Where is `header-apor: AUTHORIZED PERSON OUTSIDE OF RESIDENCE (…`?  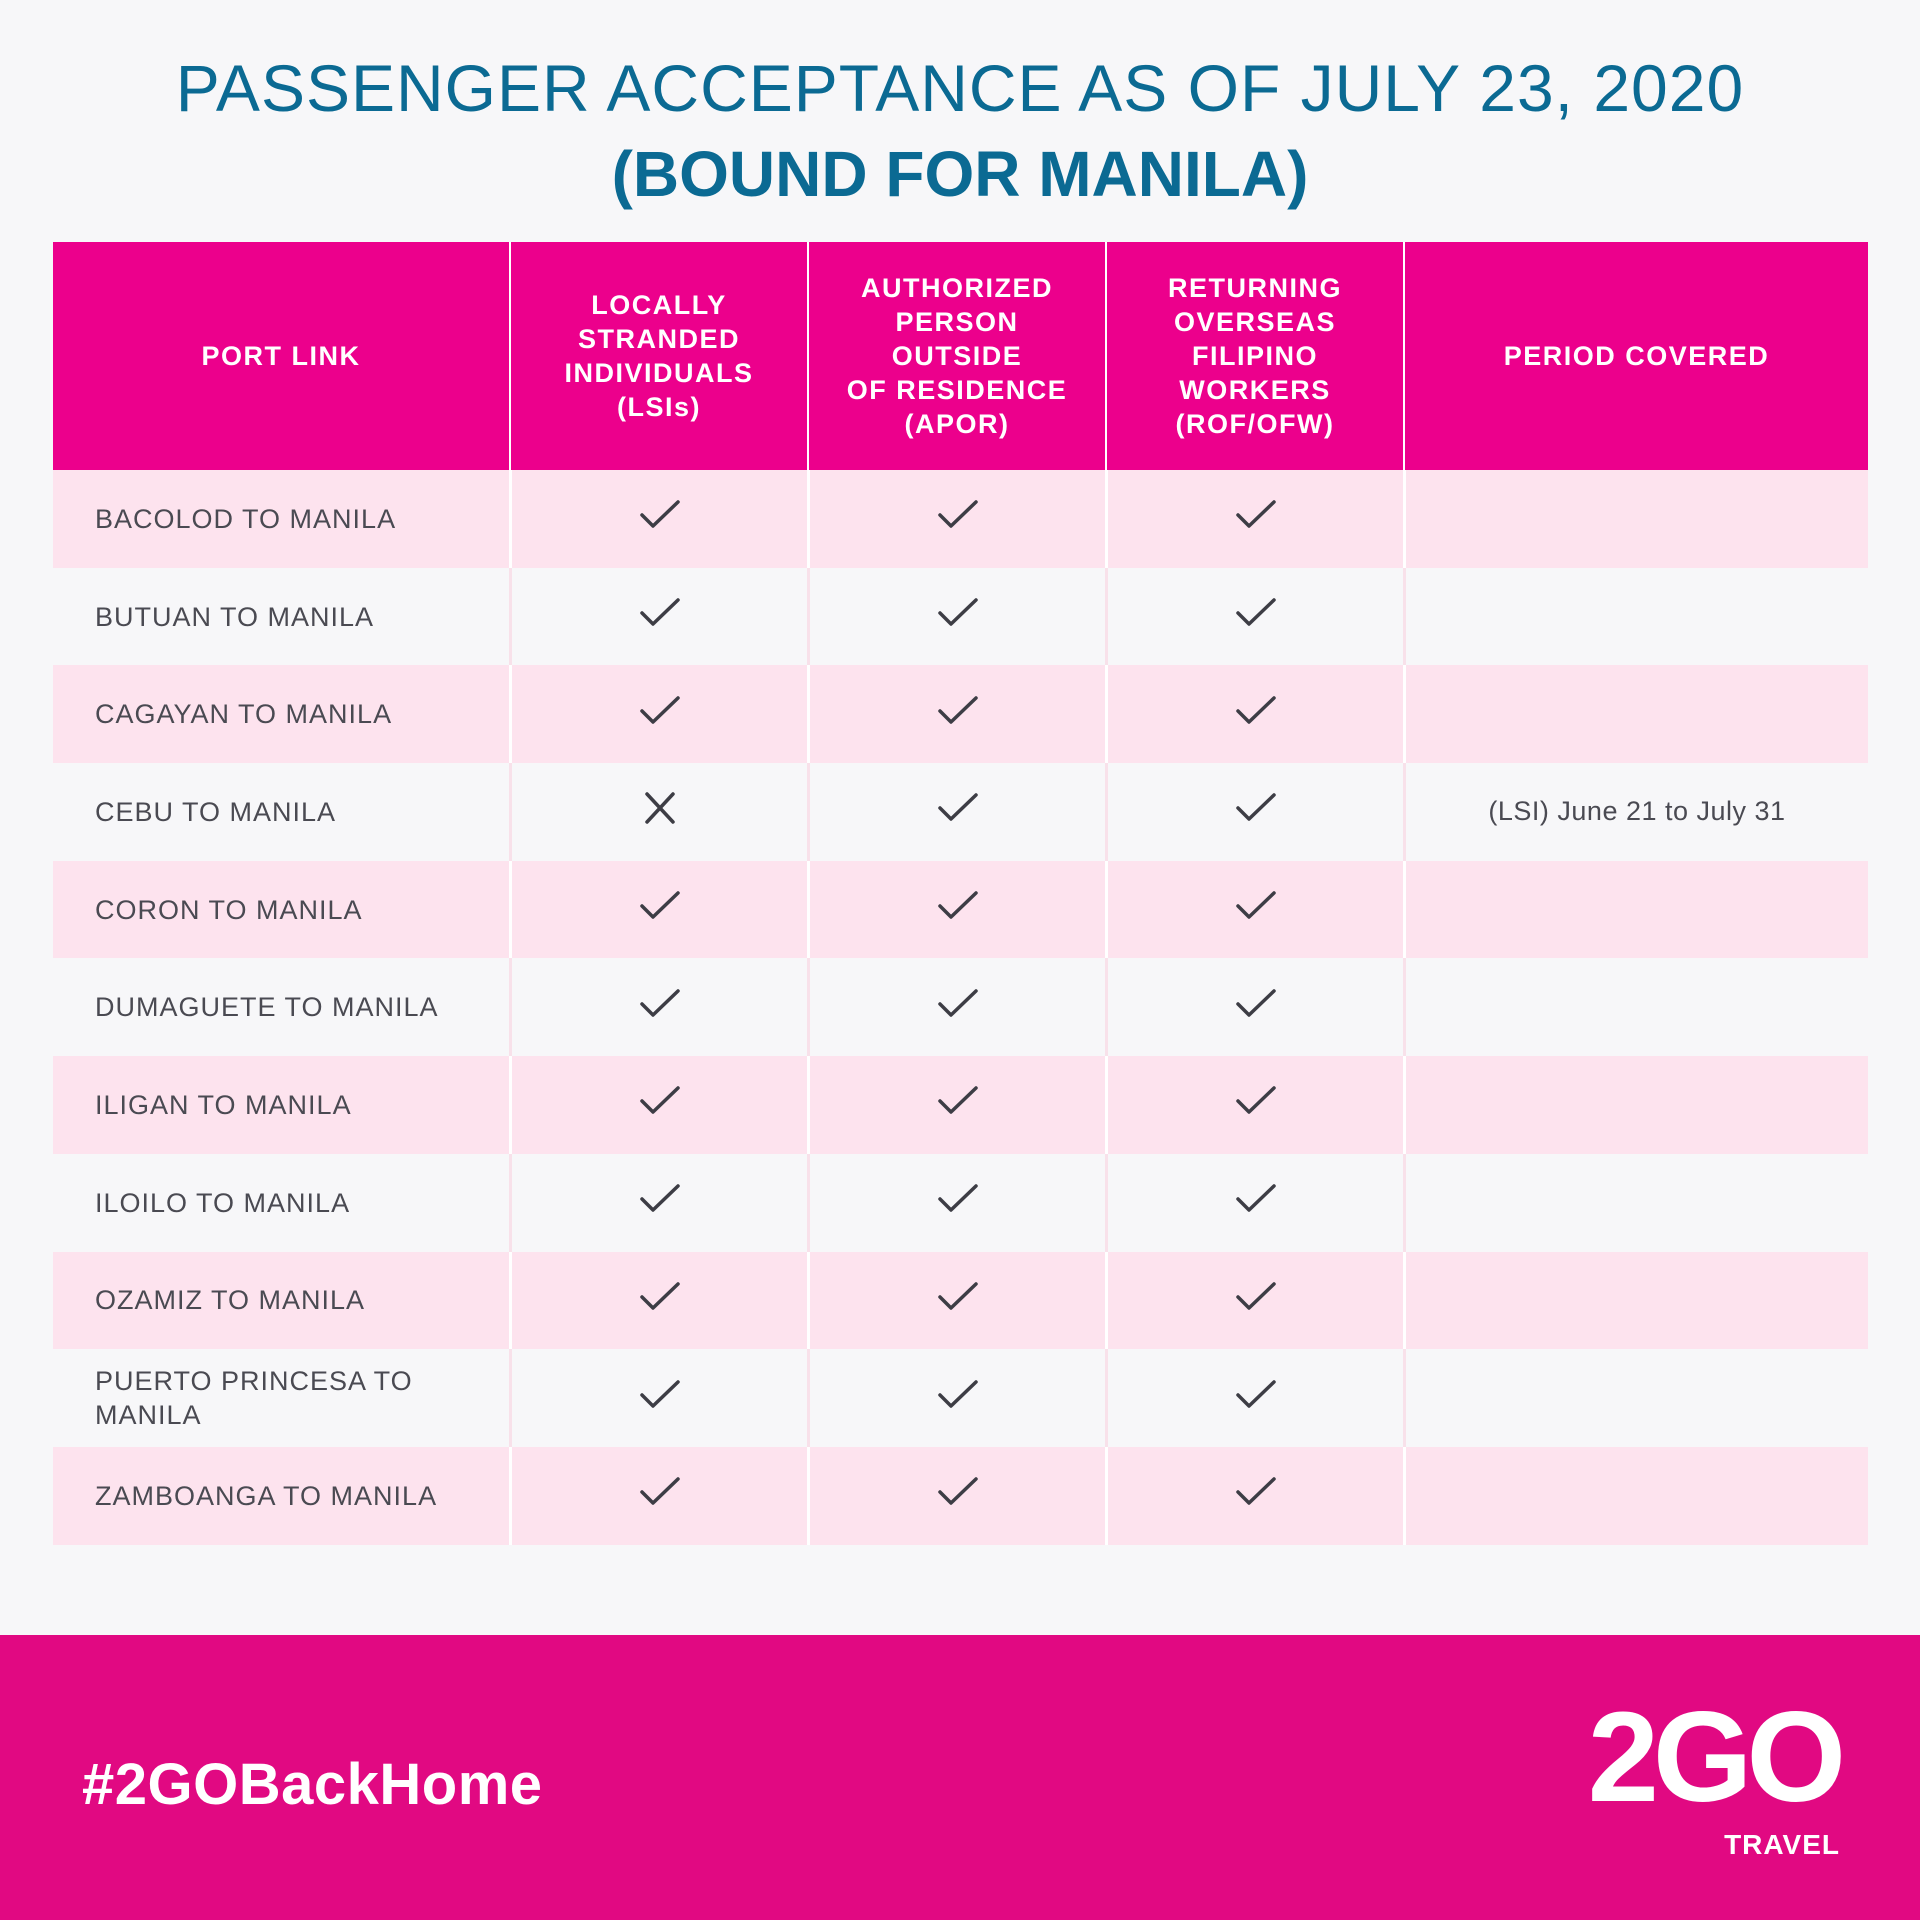
header-apor: AUTHORIZED PERSON OUTSIDE OF RESIDENCE (… is located at coordinates (956, 356).